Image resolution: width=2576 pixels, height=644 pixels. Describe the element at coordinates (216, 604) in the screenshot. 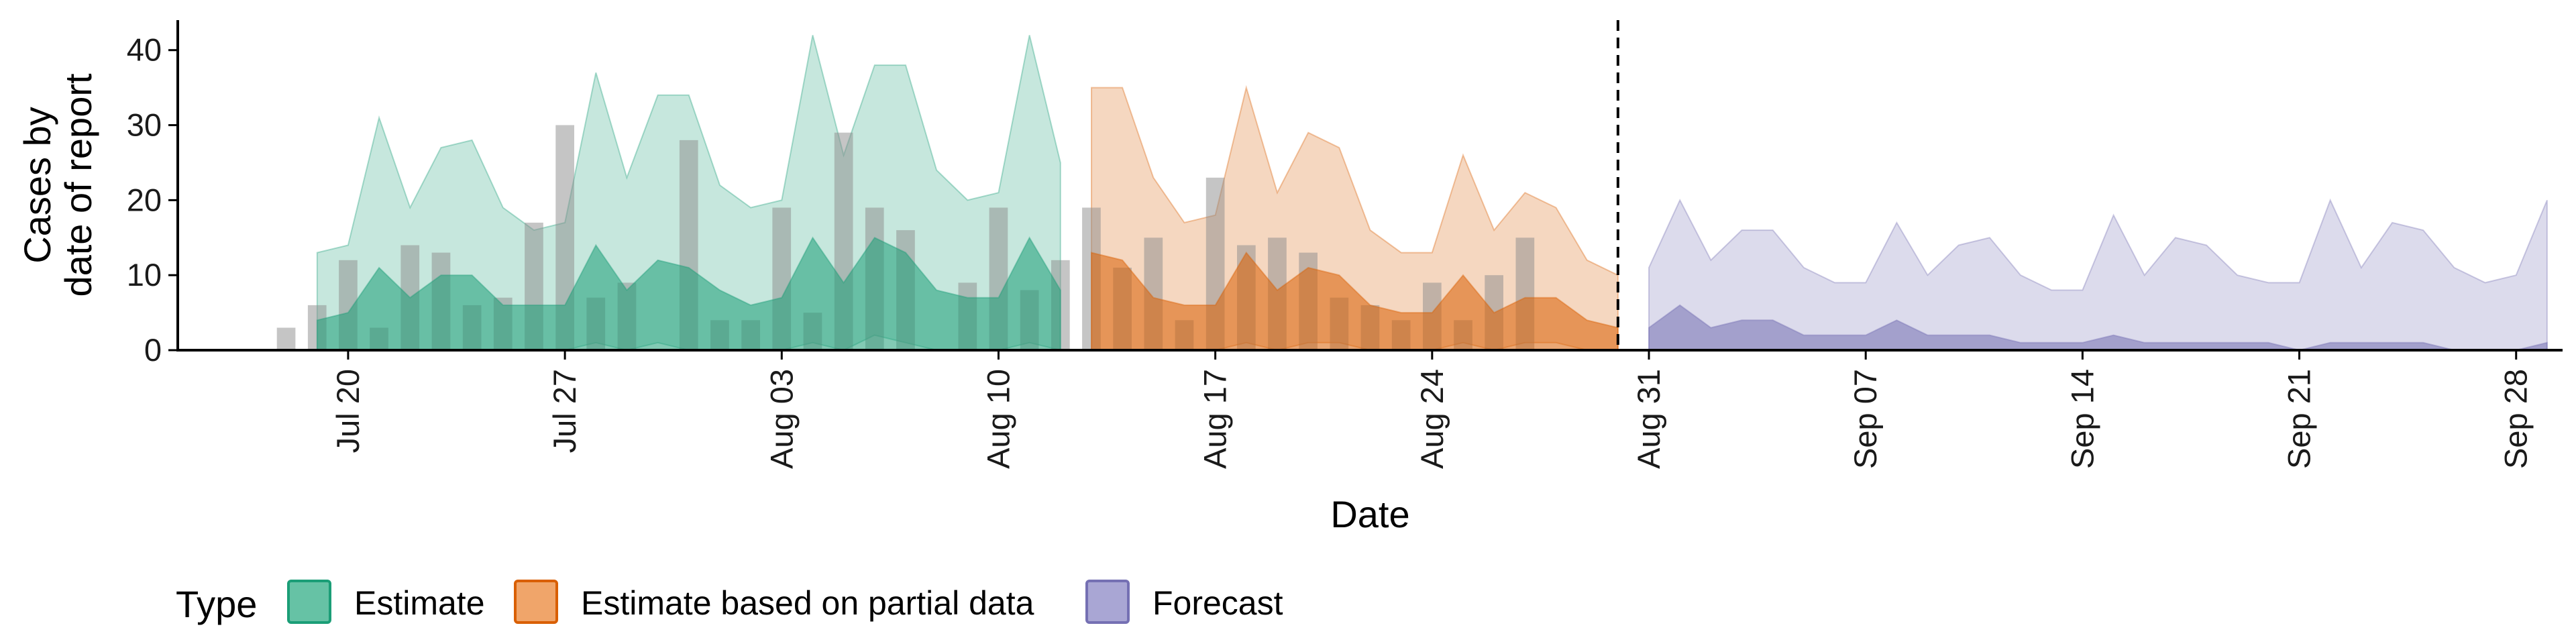

I see `legend-title: Type` at that location.